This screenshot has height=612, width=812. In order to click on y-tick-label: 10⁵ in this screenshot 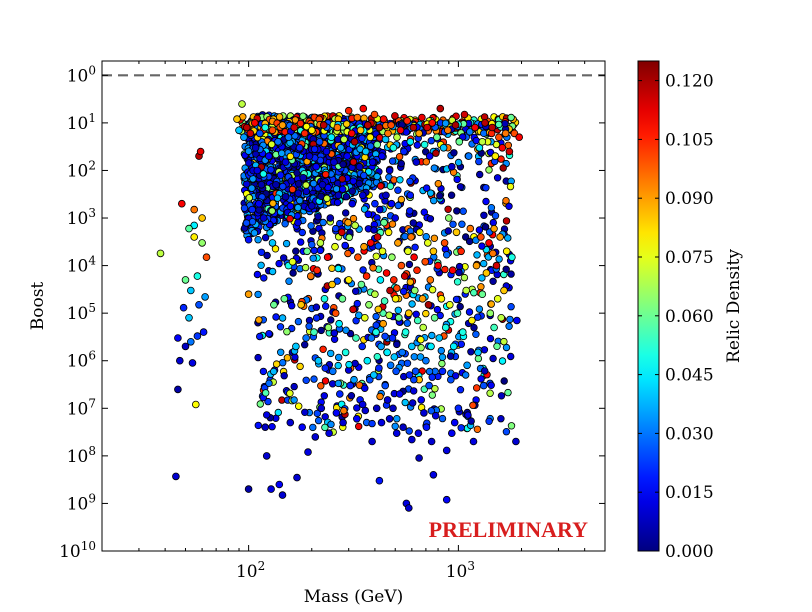, I will do `click(81, 312)`.